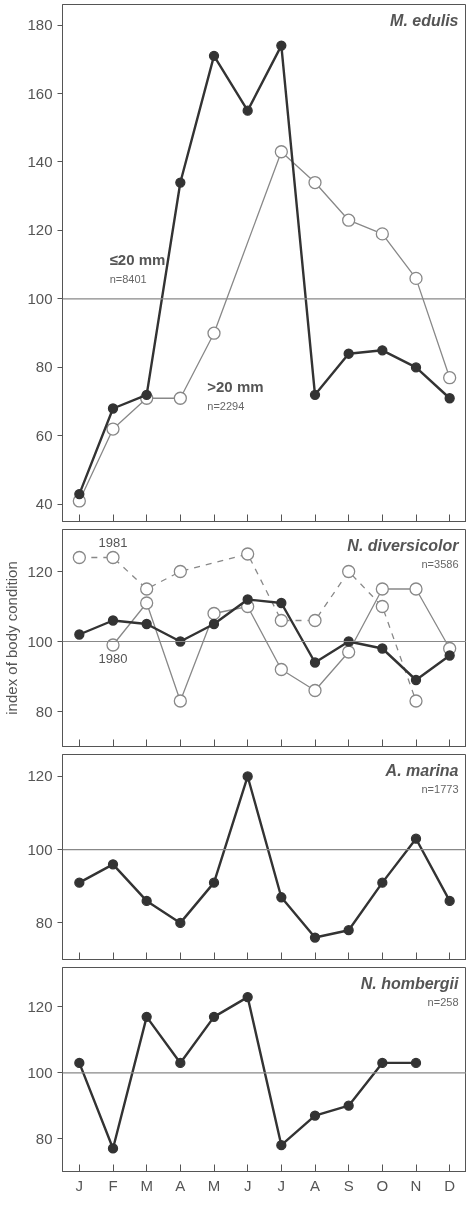 The height and width of the screenshot is (1205, 466). I want to click on annotation: n=8401, so click(128, 279).